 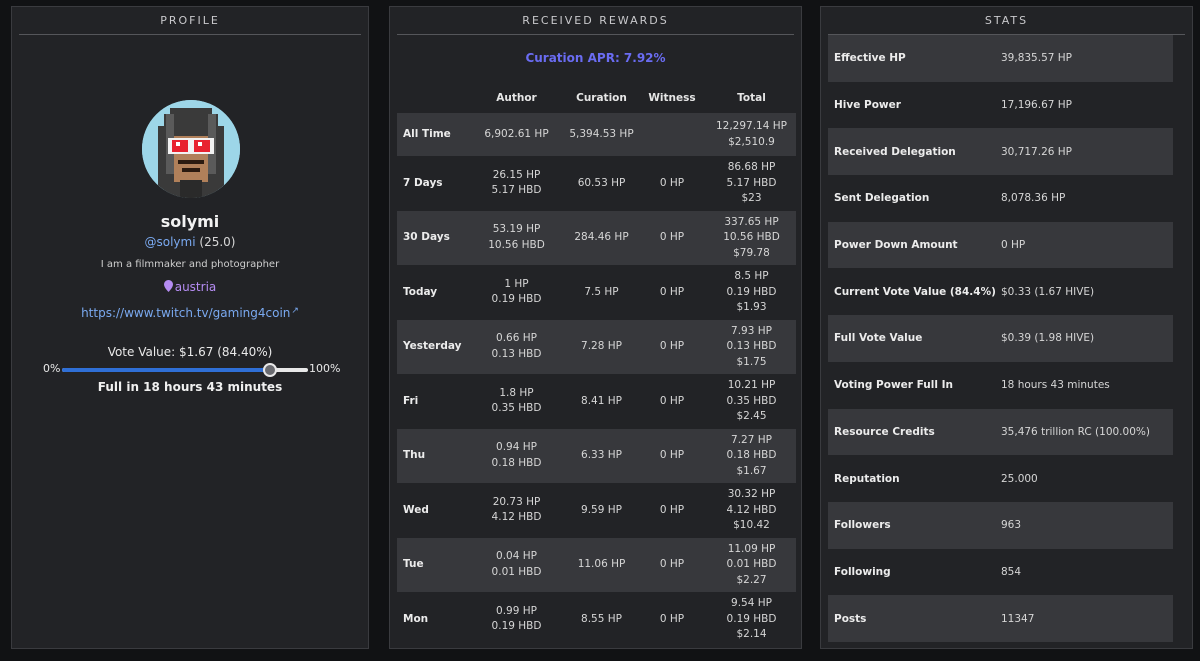 I want to click on author-cell: 20.73 HP 4.12 HBD, so click(x=516, y=510).